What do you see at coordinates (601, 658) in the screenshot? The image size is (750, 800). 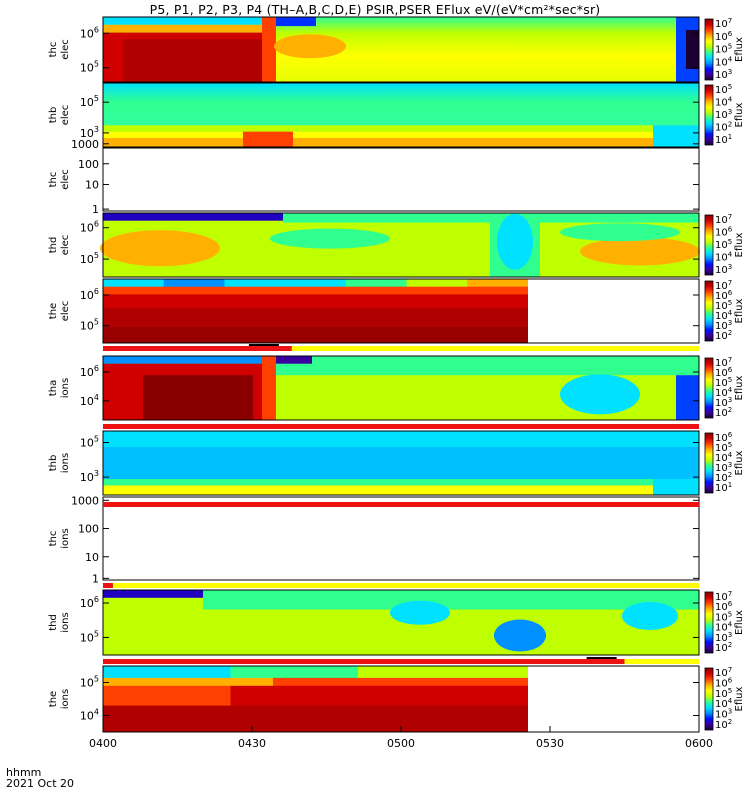 I see `flag-bar-marker` at bounding box center [601, 658].